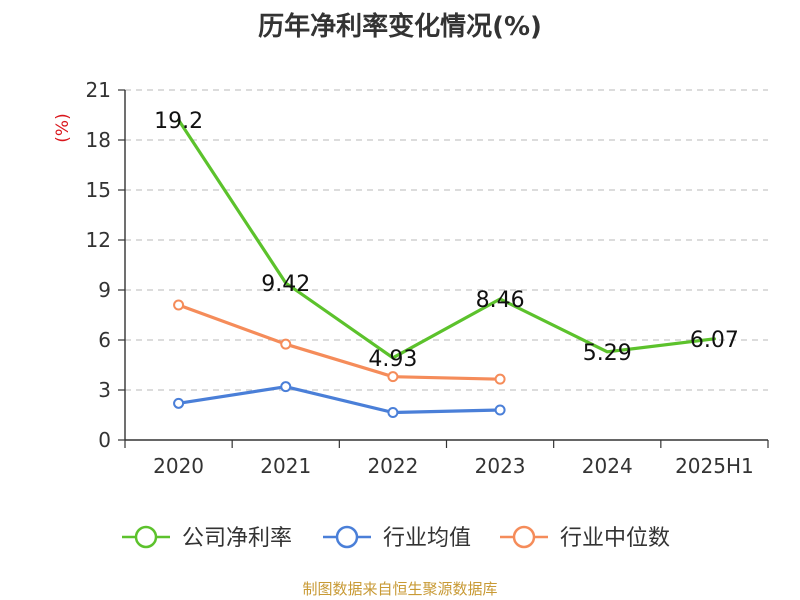  Describe the element at coordinates (98, 190) in the screenshot. I see `y-tick-label-15: 15` at that location.